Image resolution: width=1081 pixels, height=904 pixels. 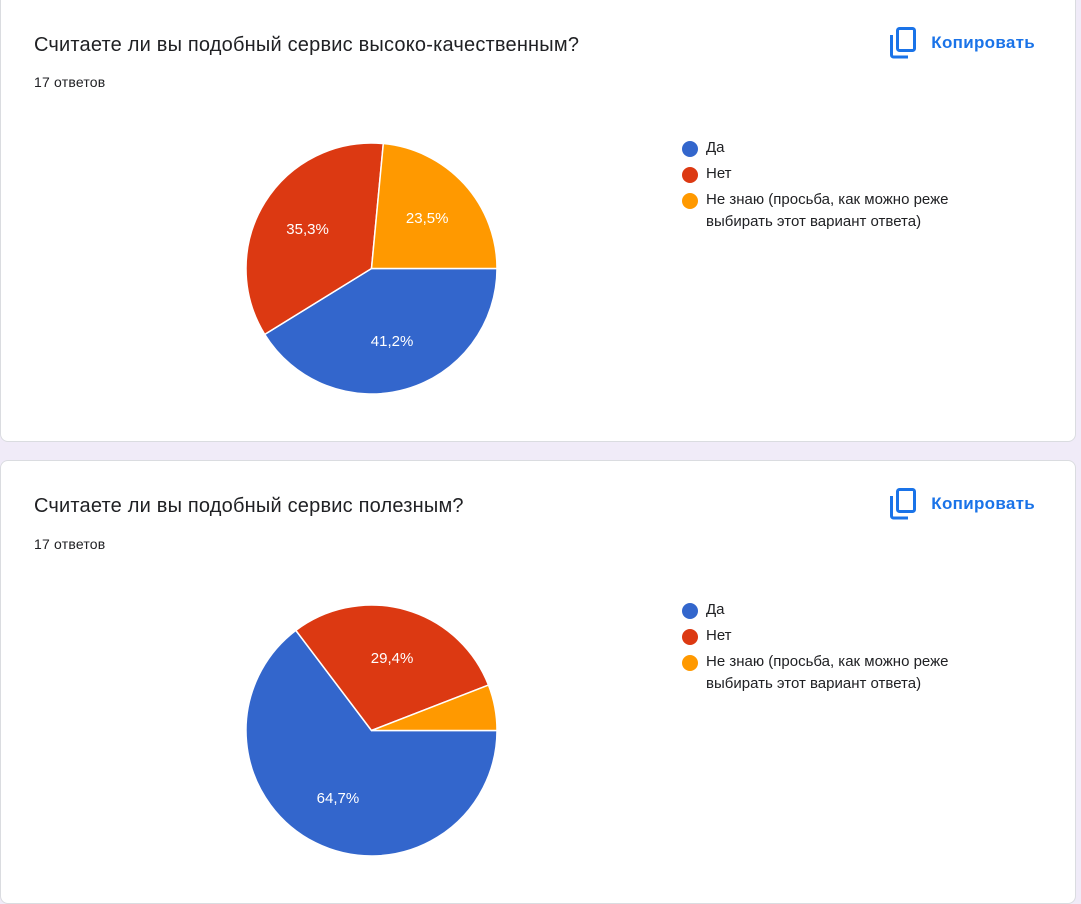 I want to click on slice-label: 29,4%, so click(x=392, y=658).